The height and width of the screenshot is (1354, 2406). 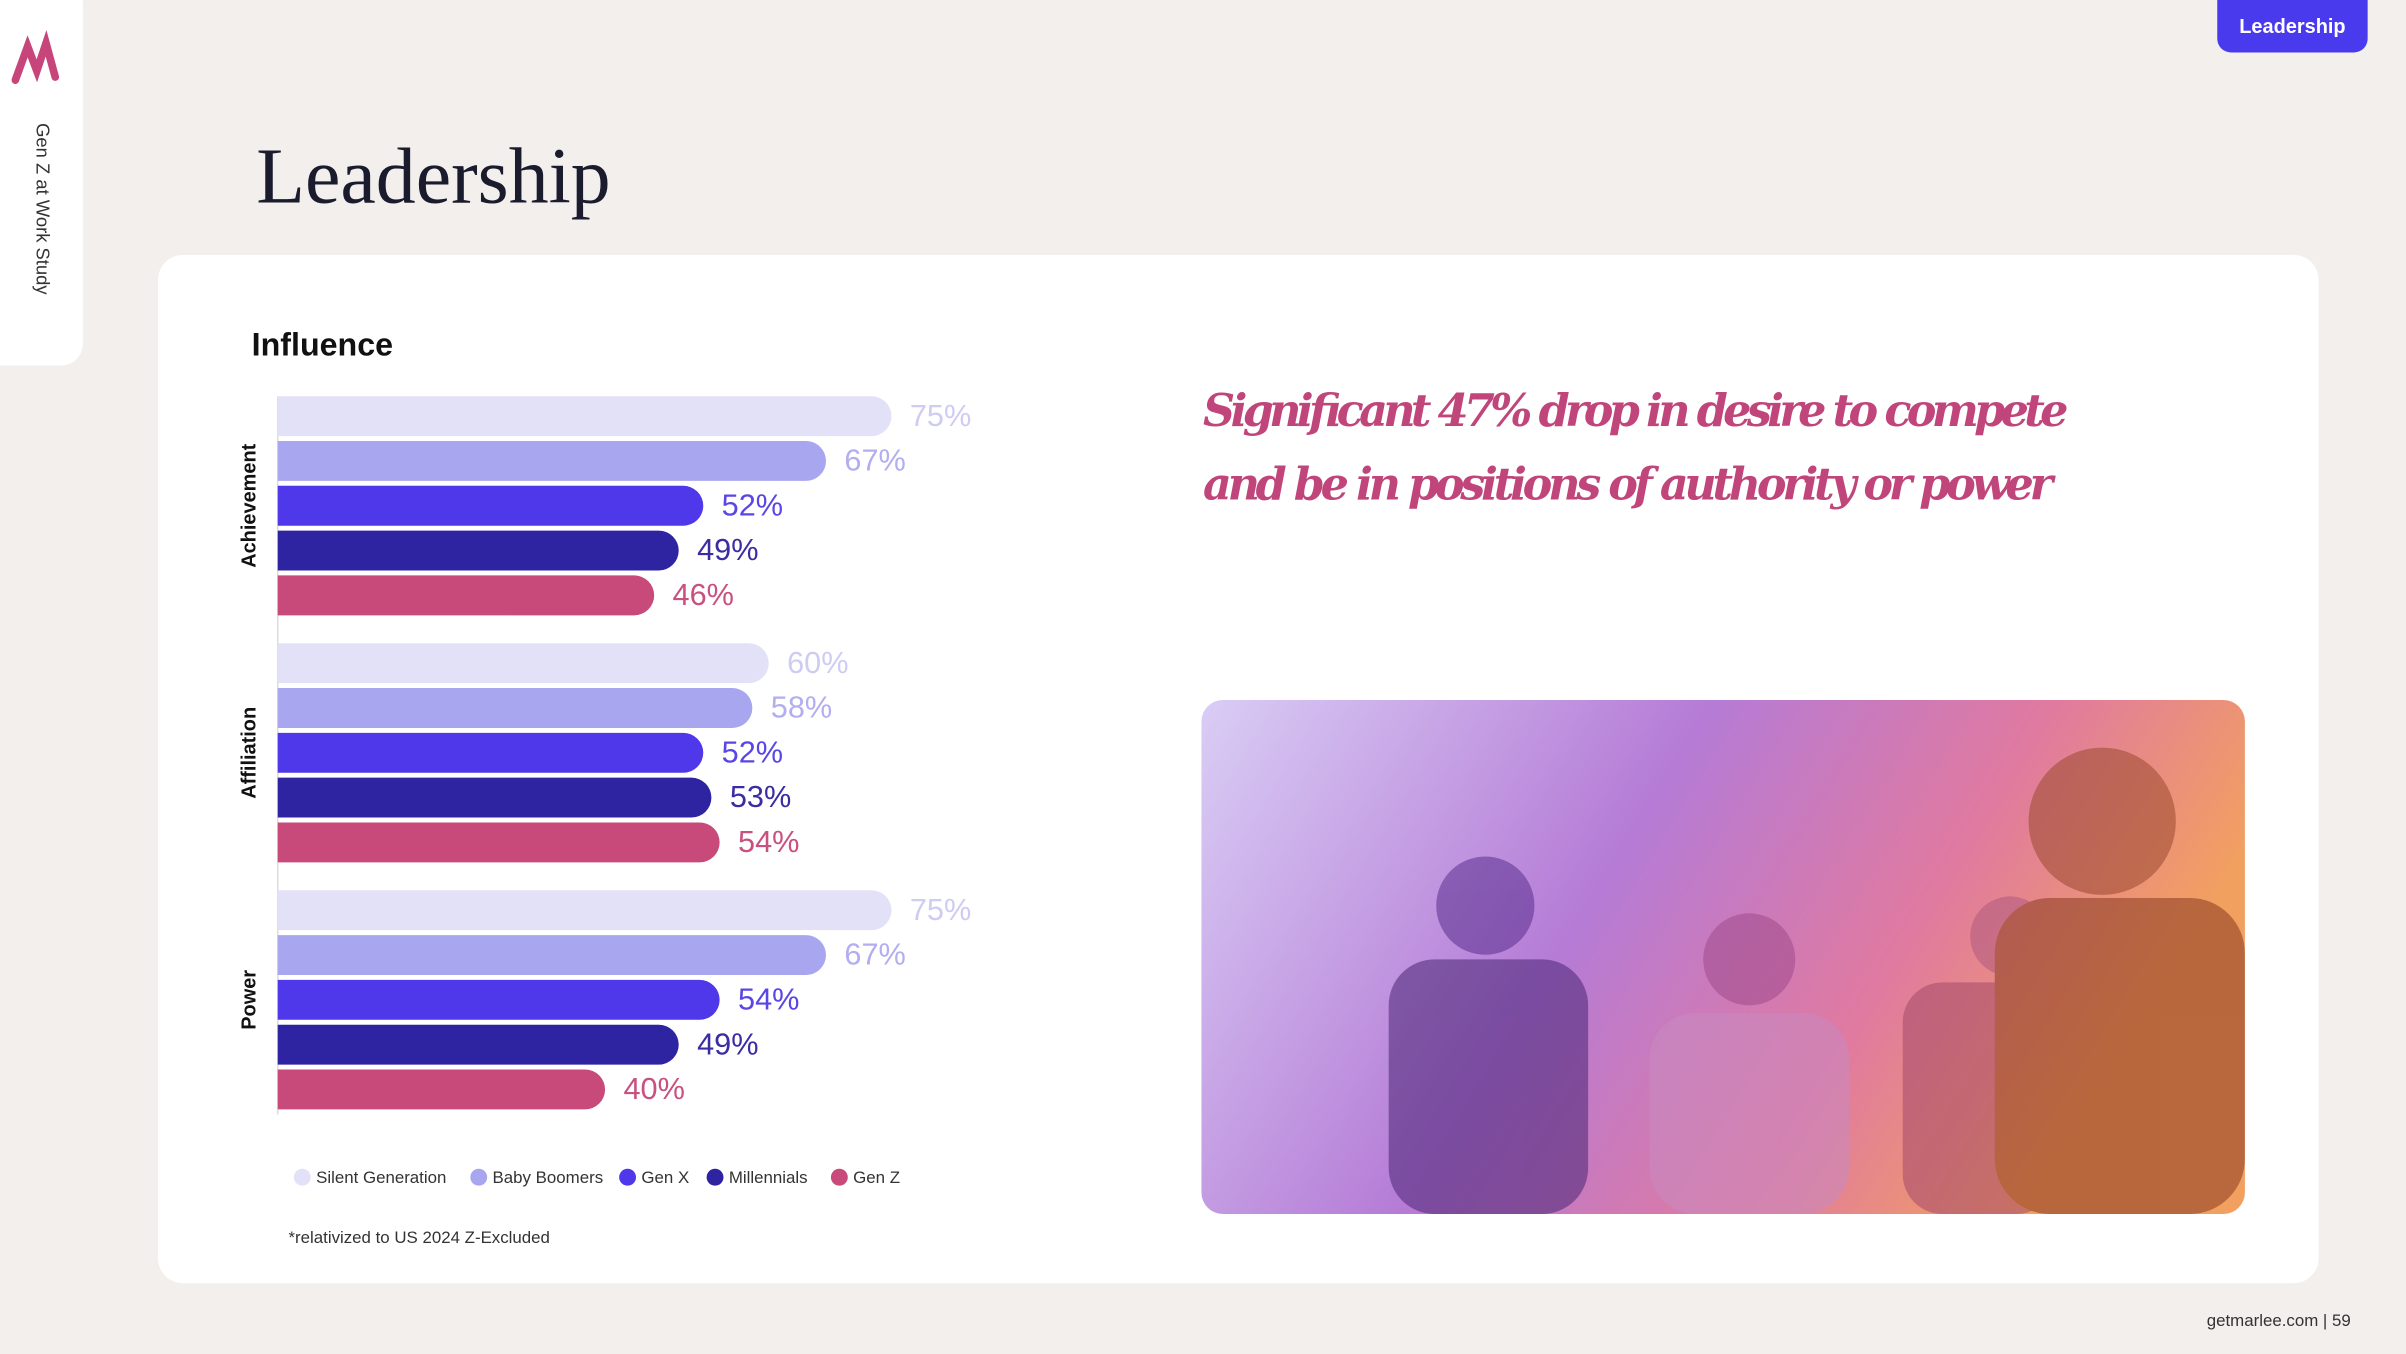 I want to click on legend-label: Gen X, so click(x=665, y=1177).